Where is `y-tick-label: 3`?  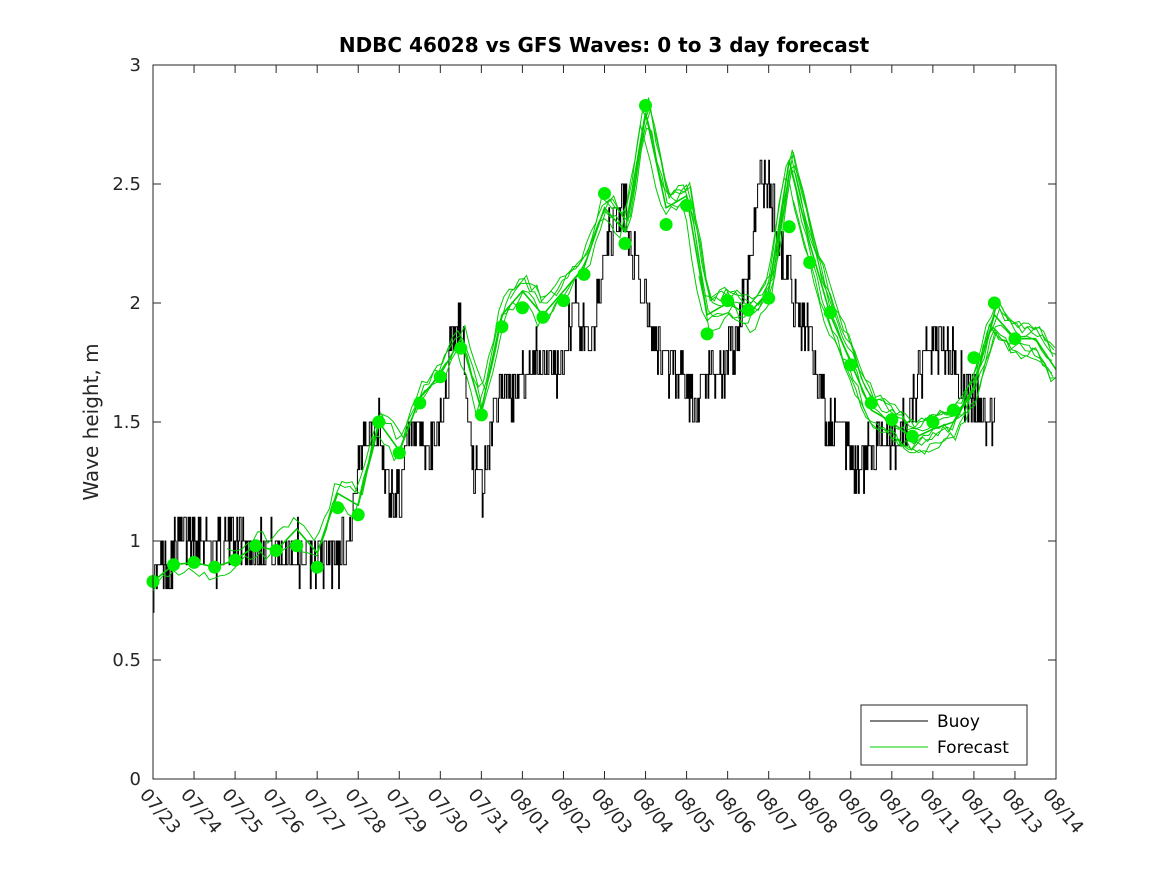 y-tick-label: 3 is located at coordinates (135, 65).